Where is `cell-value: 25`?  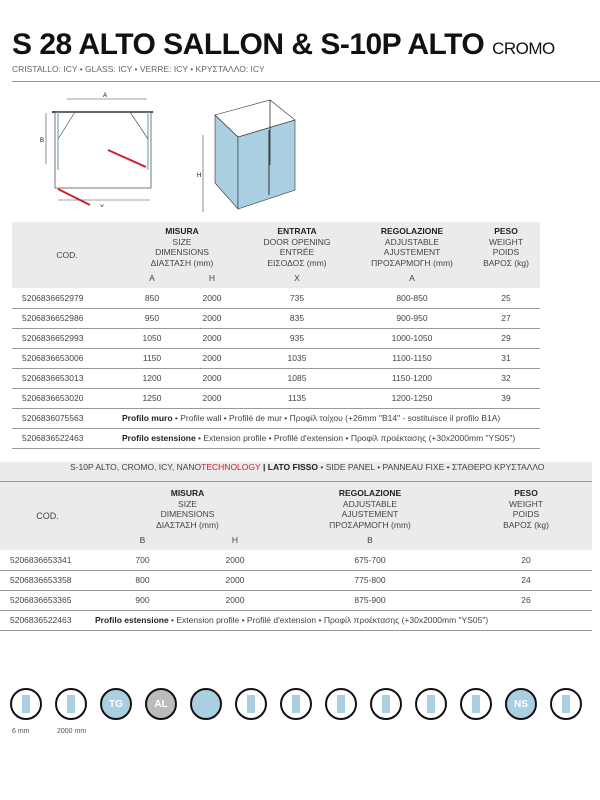 cell-value: 25 is located at coordinates (506, 298).